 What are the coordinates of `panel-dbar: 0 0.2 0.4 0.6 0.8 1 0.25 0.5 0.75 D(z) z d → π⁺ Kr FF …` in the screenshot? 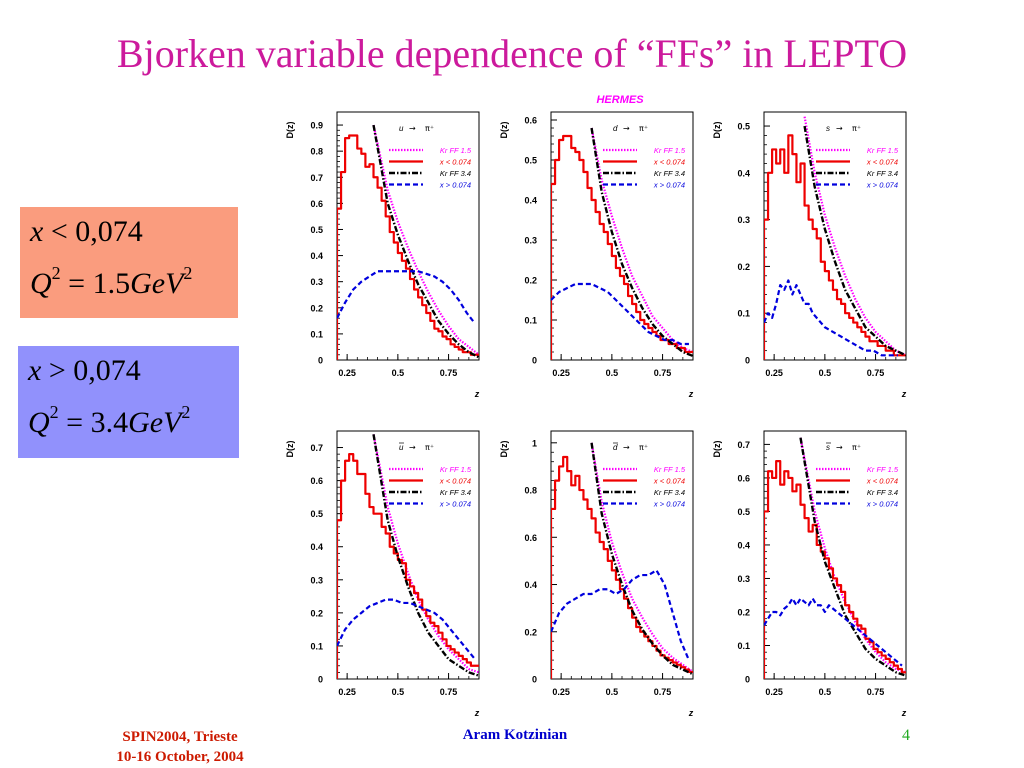 It's located at (596, 574).